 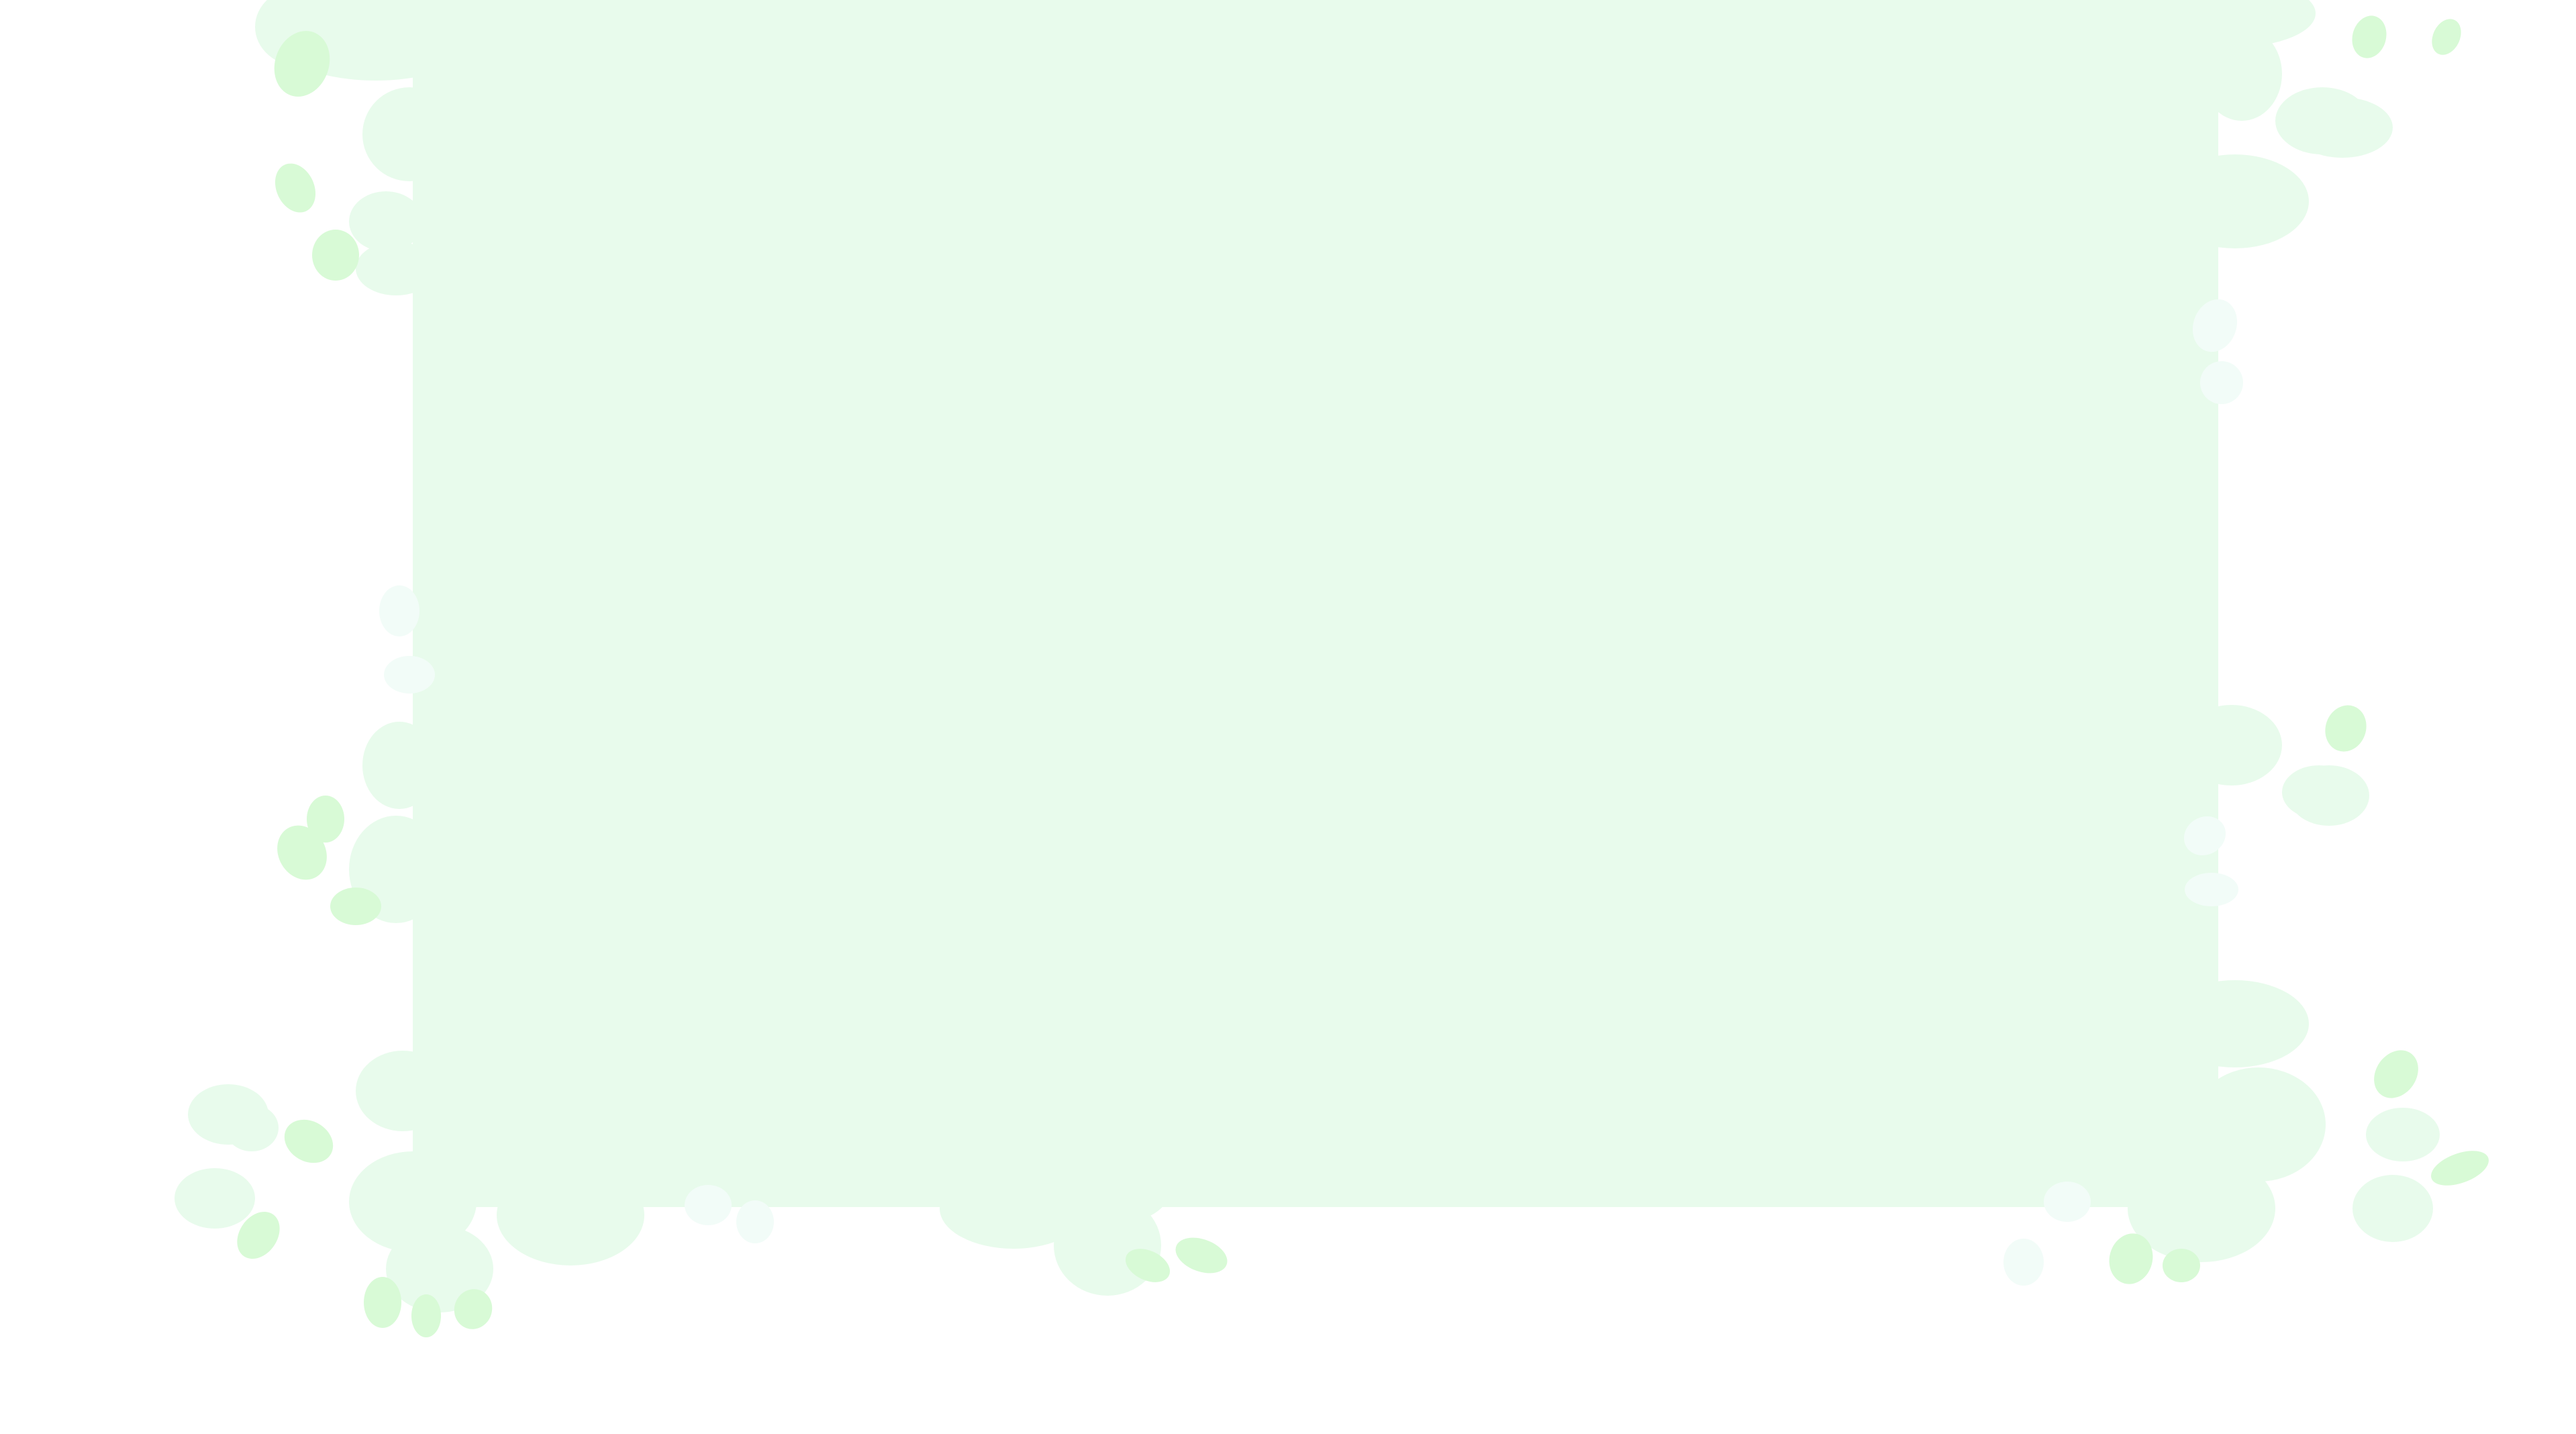 I want to click on bottom-edge-blobs, so click(x=1054, y=1227).